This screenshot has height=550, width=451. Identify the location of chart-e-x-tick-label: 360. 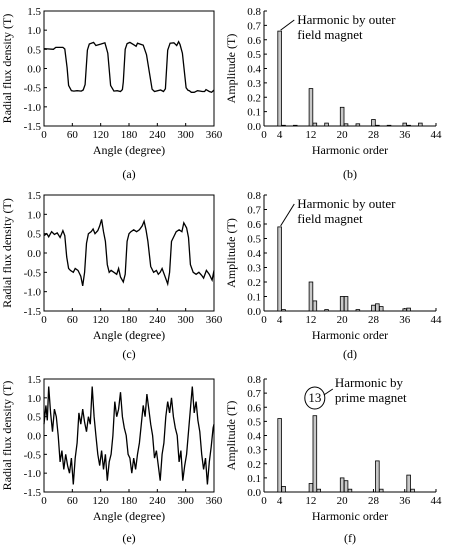
(214, 501).